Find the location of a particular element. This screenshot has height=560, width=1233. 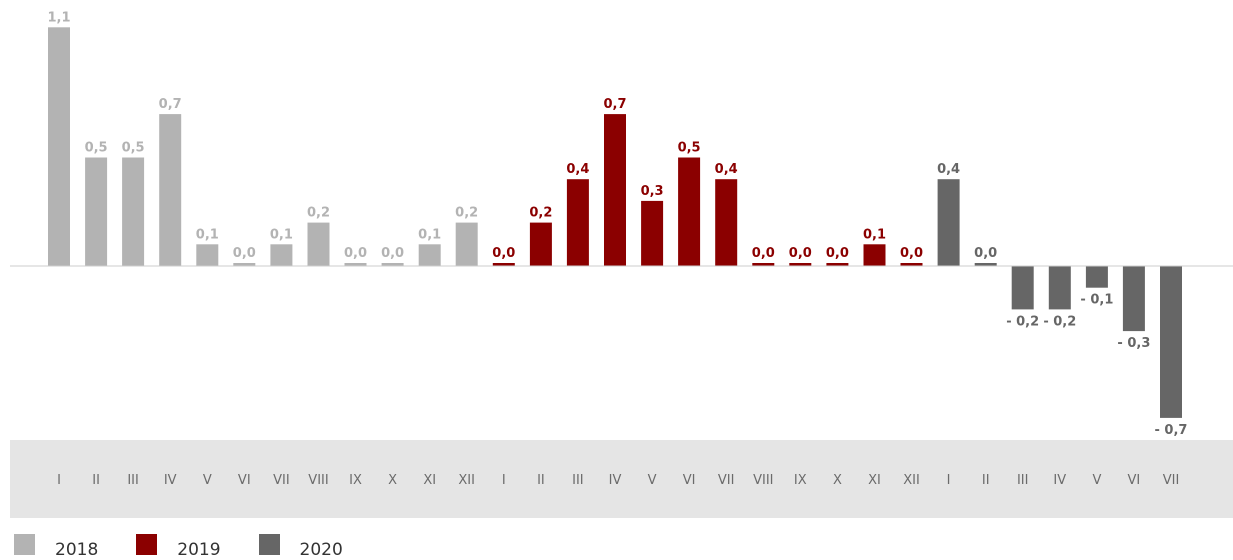

bar-2018-I is located at coordinates (59, 146).